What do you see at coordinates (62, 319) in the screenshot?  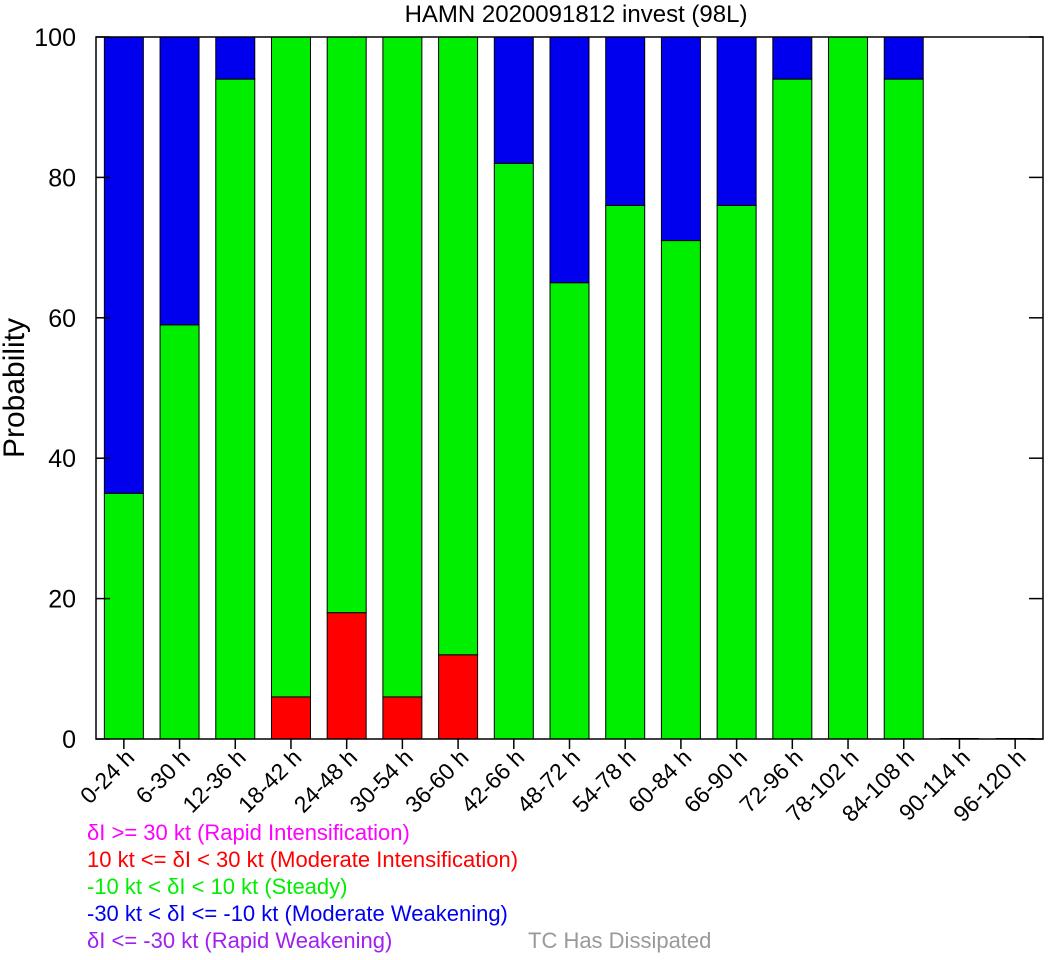 I see `y-tick-label: 60` at bounding box center [62, 319].